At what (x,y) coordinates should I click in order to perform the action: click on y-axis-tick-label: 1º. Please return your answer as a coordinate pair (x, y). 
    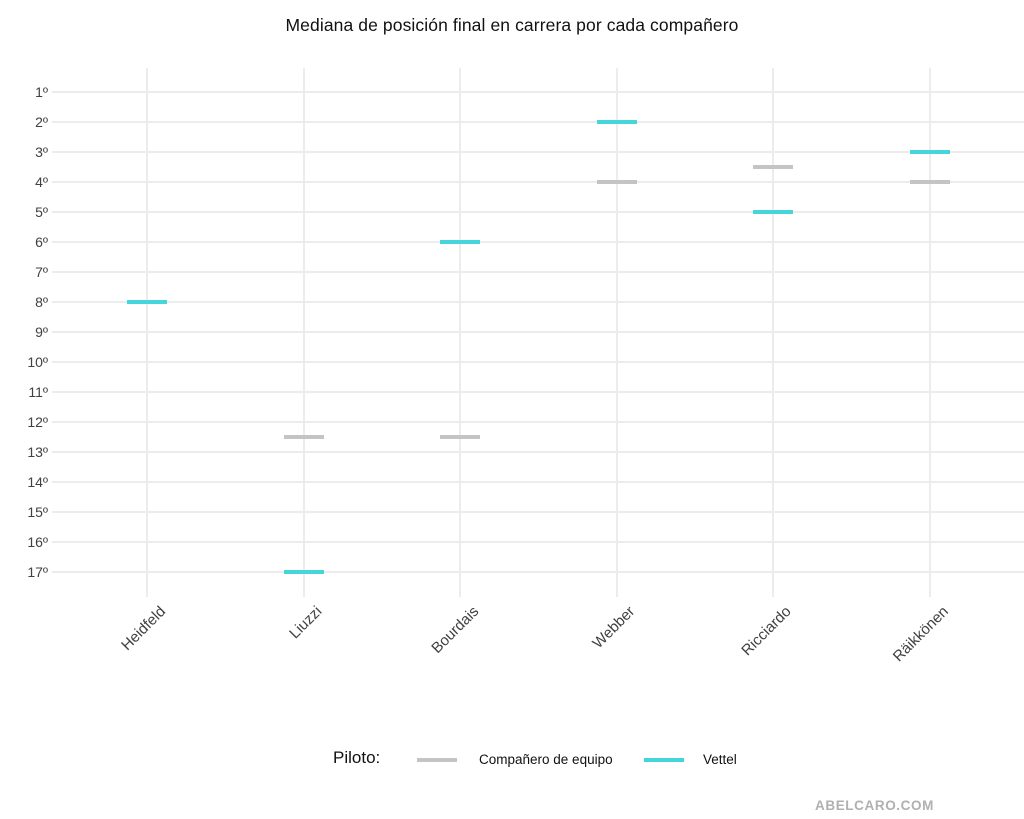
    Looking at the image, I should click on (41, 92).